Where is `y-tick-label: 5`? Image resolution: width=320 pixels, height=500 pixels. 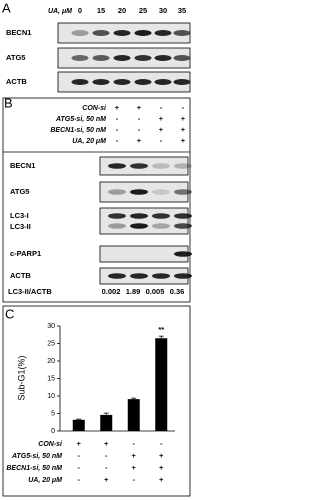 y-tick-label: 5 is located at coordinates (53, 413).